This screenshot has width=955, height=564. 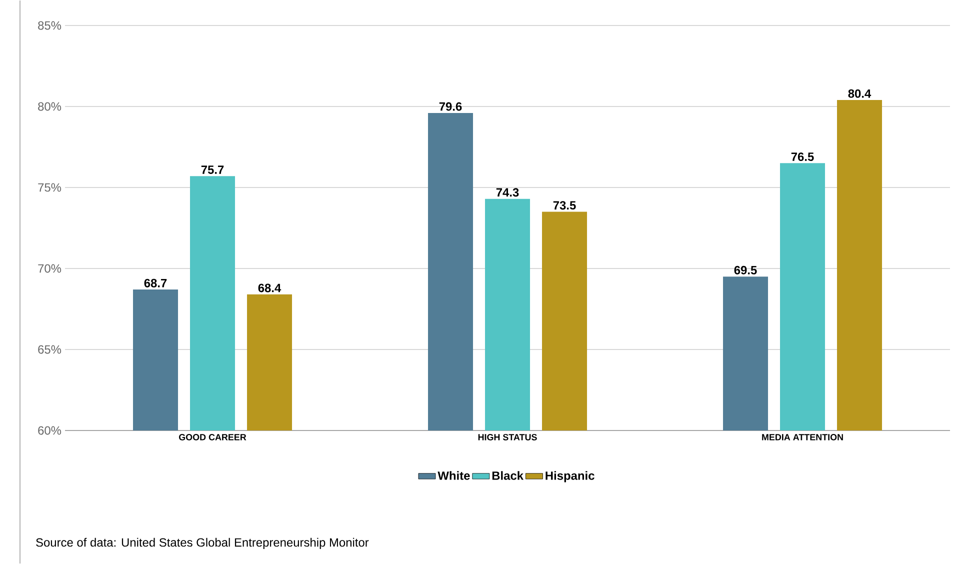 What do you see at coordinates (802, 156) in the screenshot?
I see `data-label: 76.5` at bounding box center [802, 156].